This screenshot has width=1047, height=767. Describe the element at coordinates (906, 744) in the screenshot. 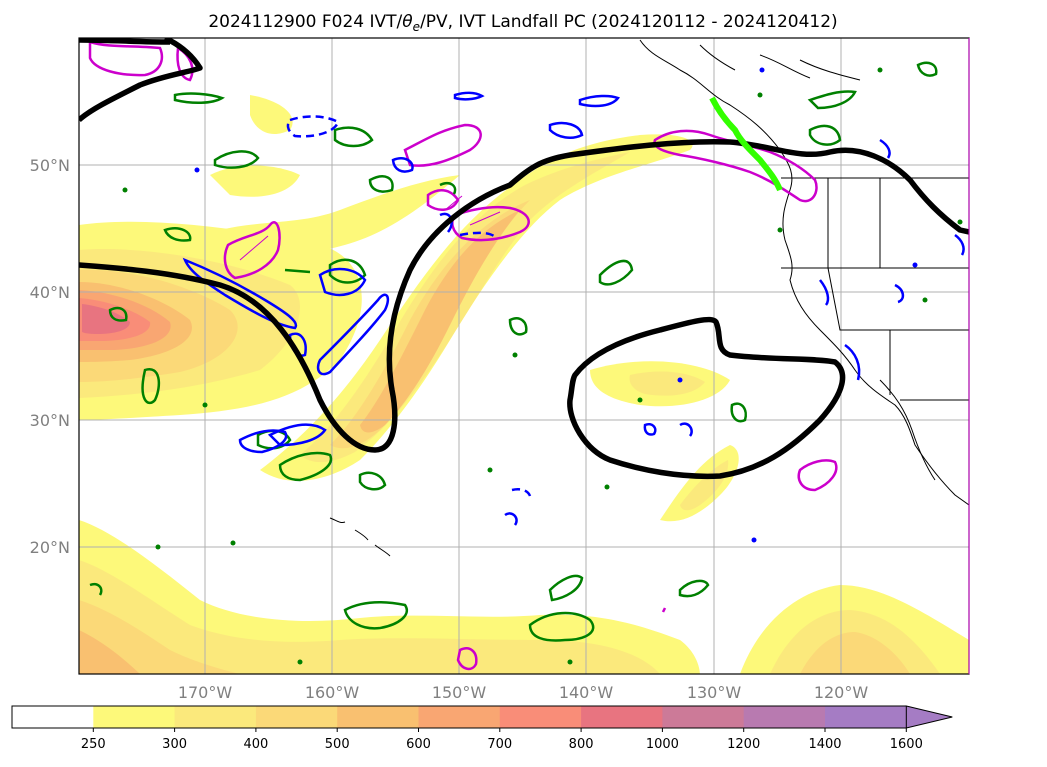

I see `colorbar-tick-label: 1600` at that location.